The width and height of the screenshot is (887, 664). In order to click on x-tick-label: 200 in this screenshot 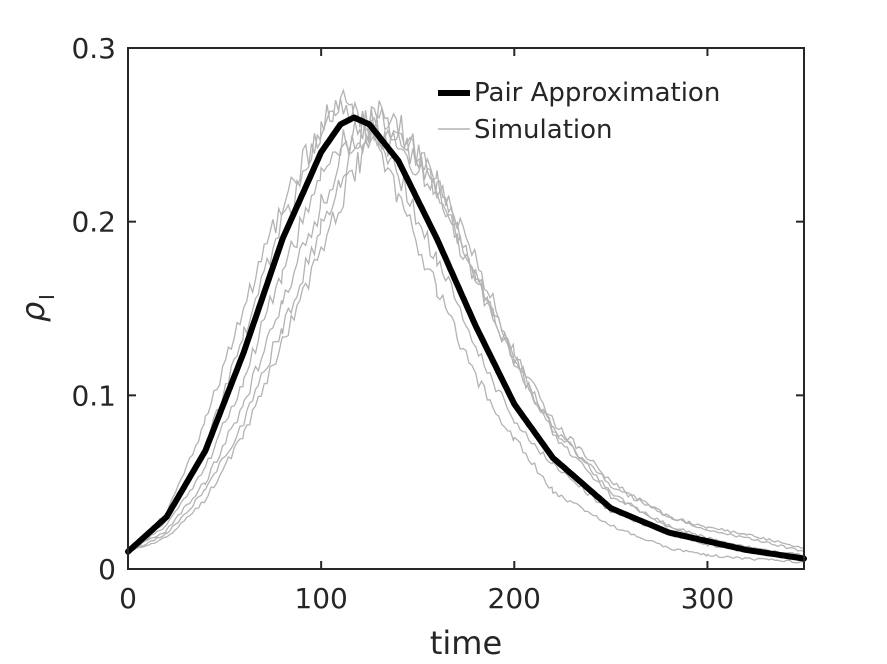, I will do `click(514, 598)`.